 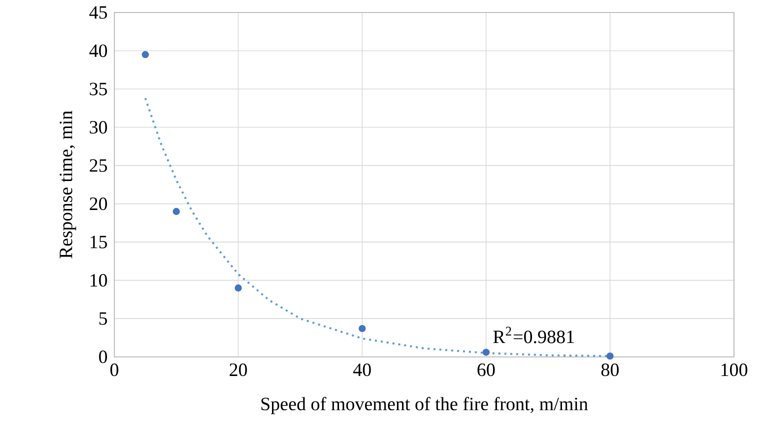 I want to click on y-tick-label: 5, so click(x=103, y=318).